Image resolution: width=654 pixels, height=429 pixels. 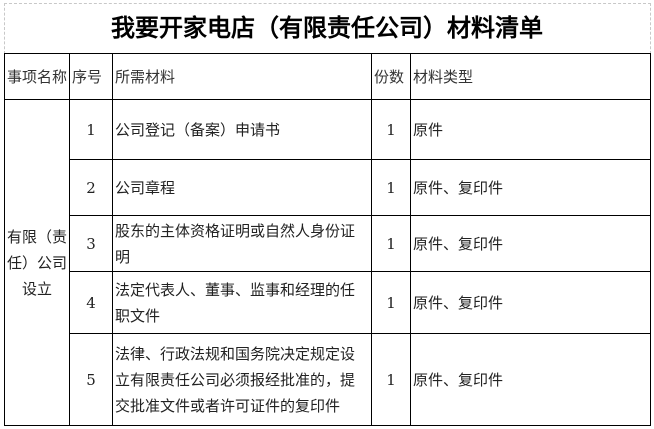 I want to click on table-row: 4 法定代表人、董事、监事和经理的任职文件 1 原件、复印件, so click(x=328, y=302).